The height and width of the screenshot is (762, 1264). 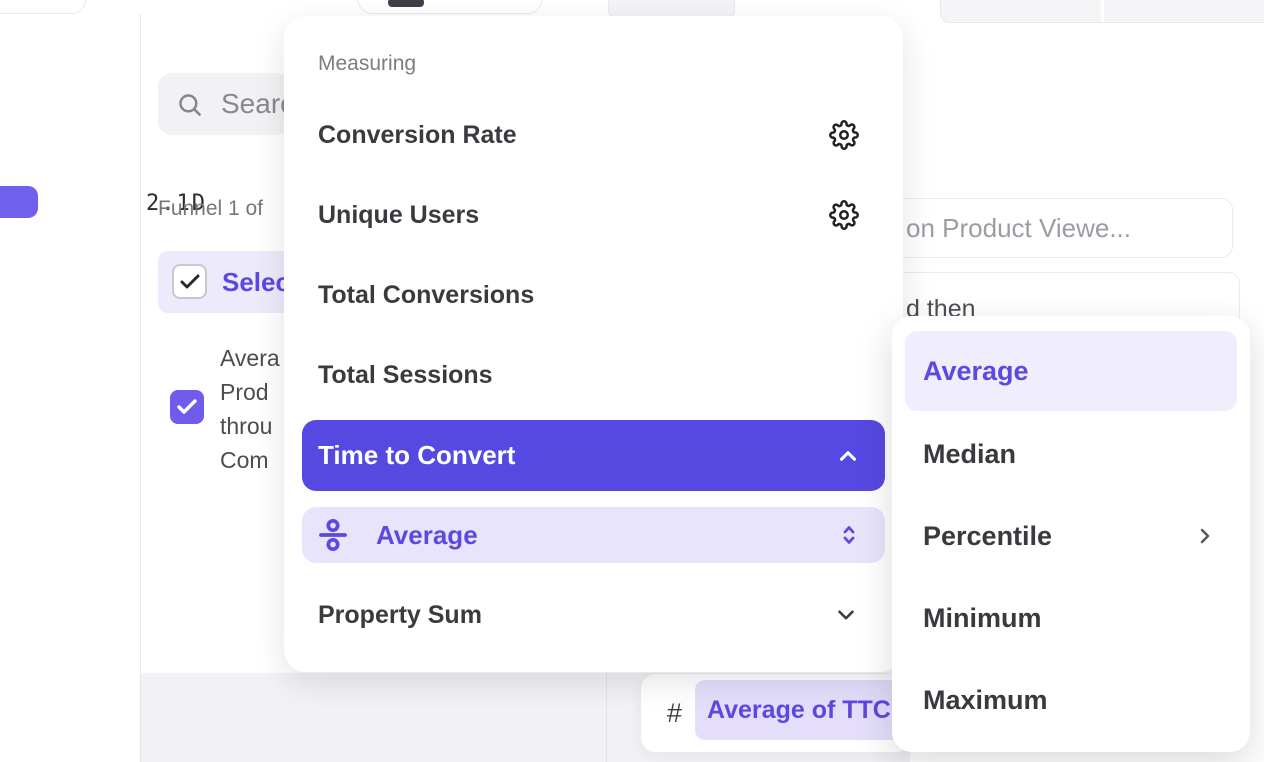 What do you see at coordinates (399, 214) in the screenshot?
I see `menu-item-label: Unique Users` at bounding box center [399, 214].